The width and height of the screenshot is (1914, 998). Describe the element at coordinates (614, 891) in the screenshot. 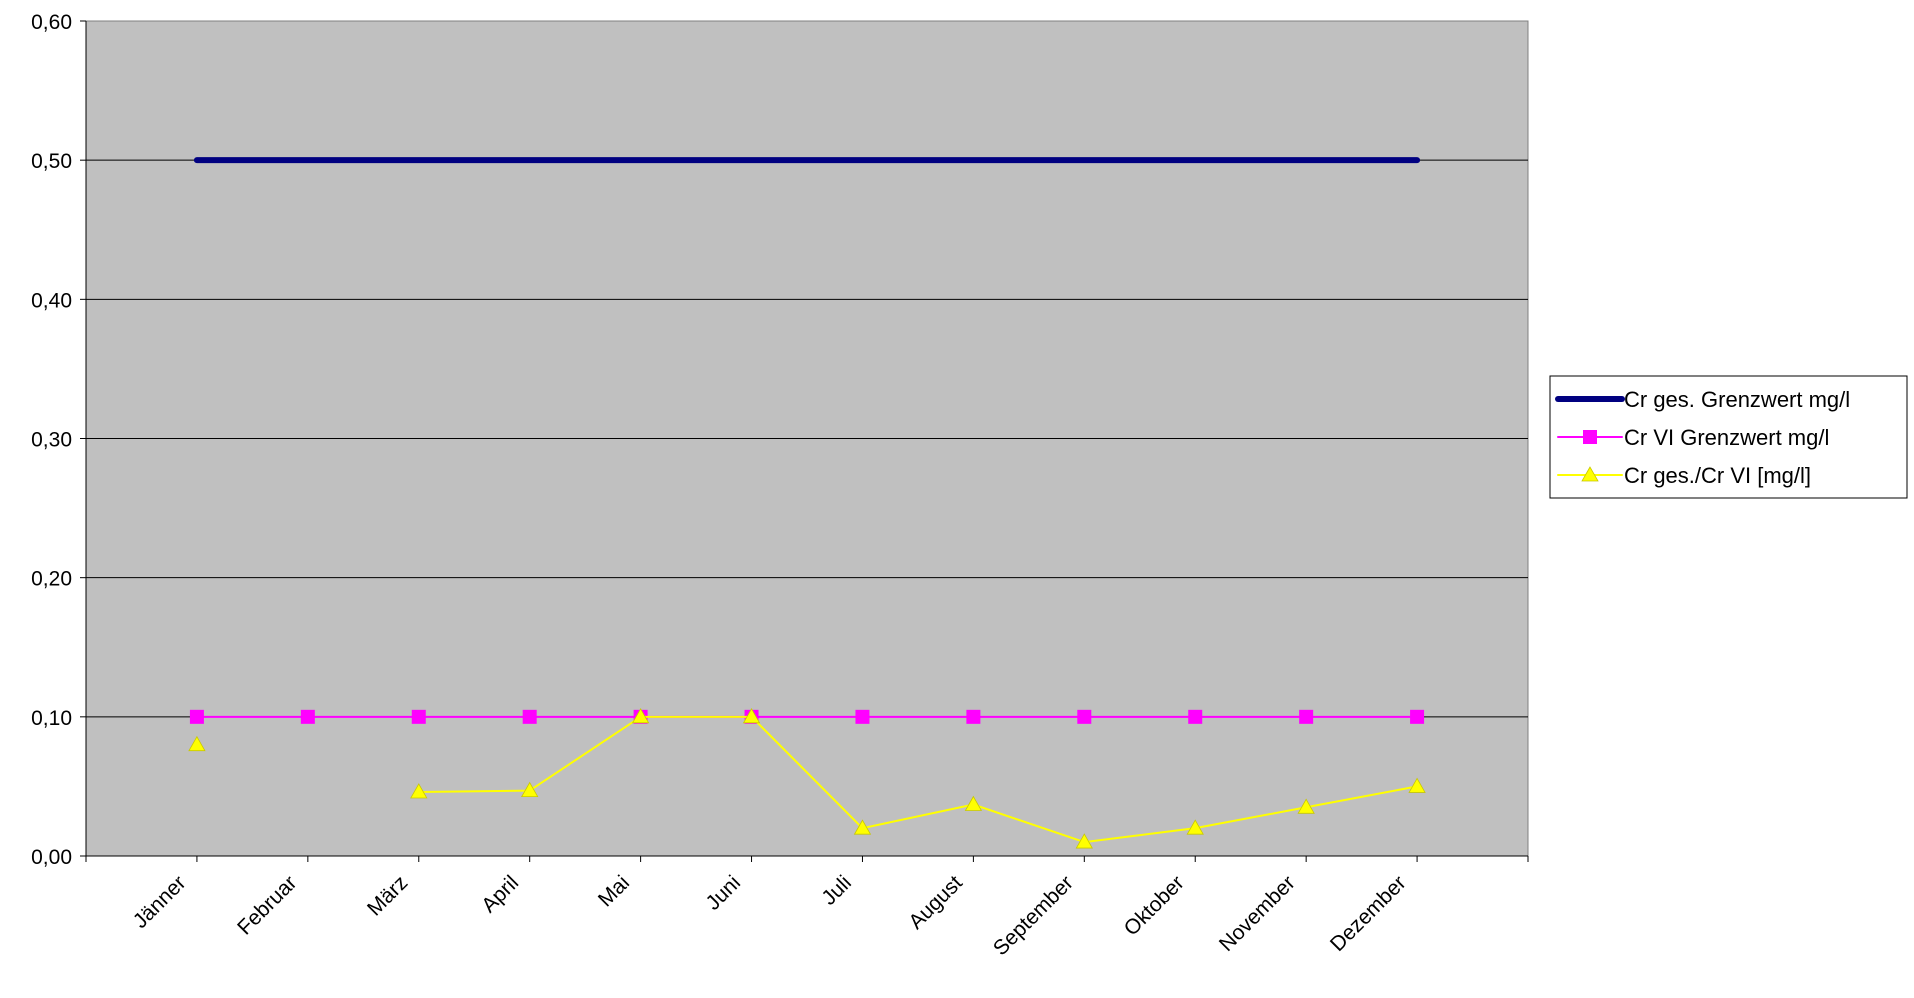

I see `x-tick-label: Mai` at that location.